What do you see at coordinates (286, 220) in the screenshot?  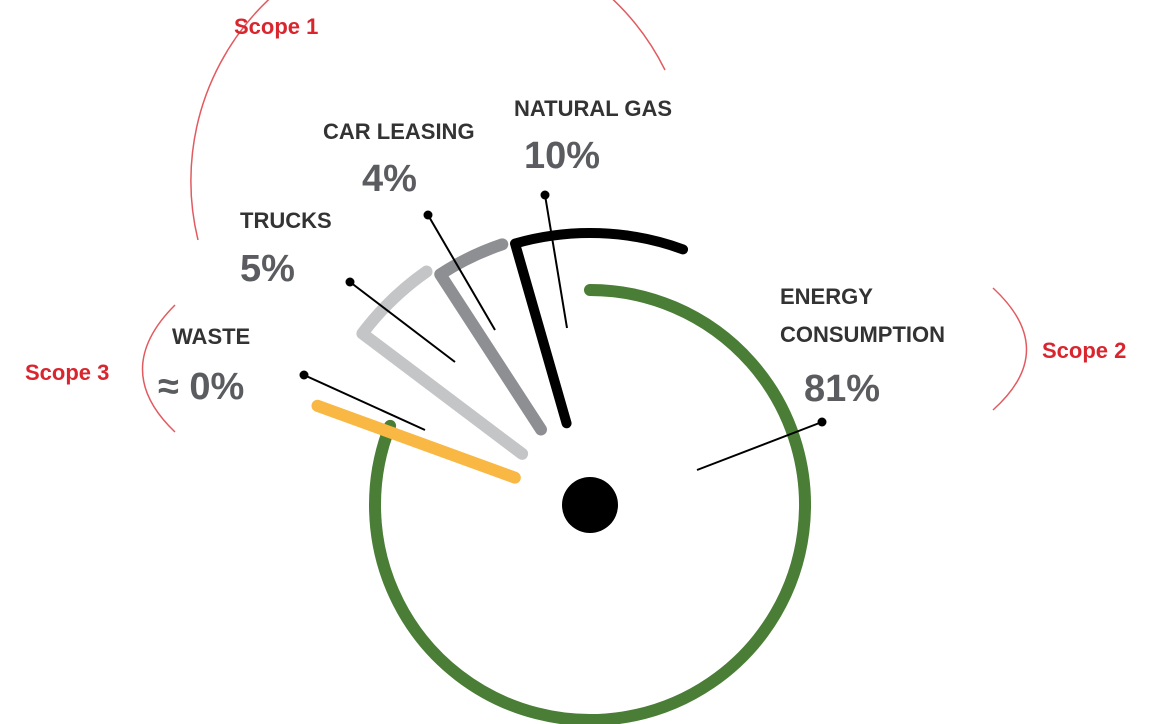 I see `category-label: TRUCKS` at bounding box center [286, 220].